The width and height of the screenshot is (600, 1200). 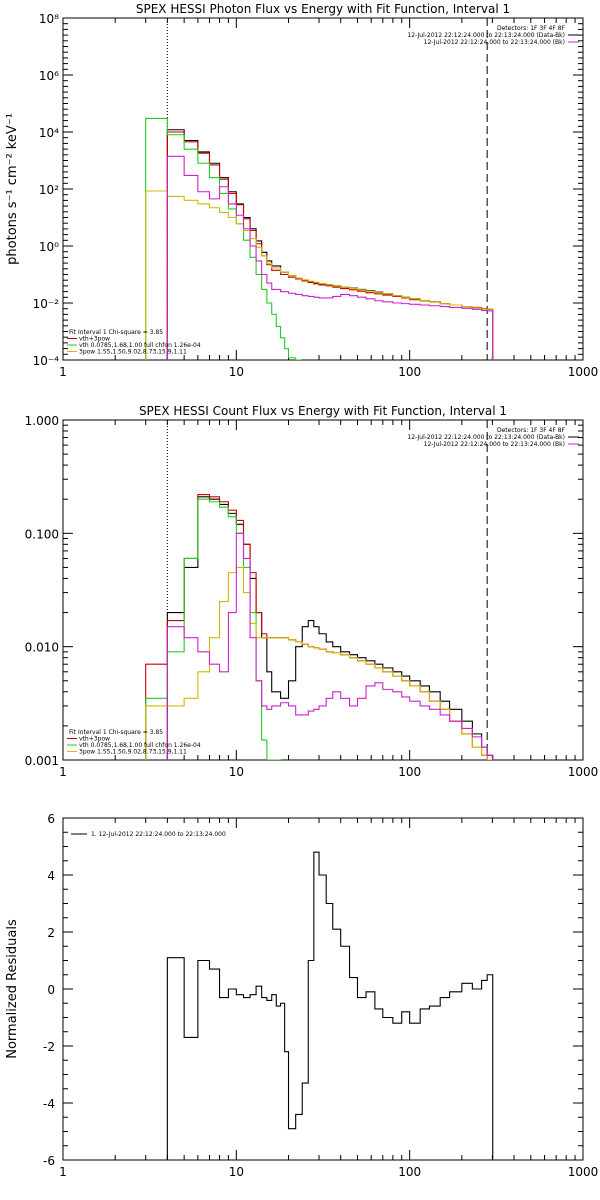 I want to click on series-red, so click(x=330, y=245).